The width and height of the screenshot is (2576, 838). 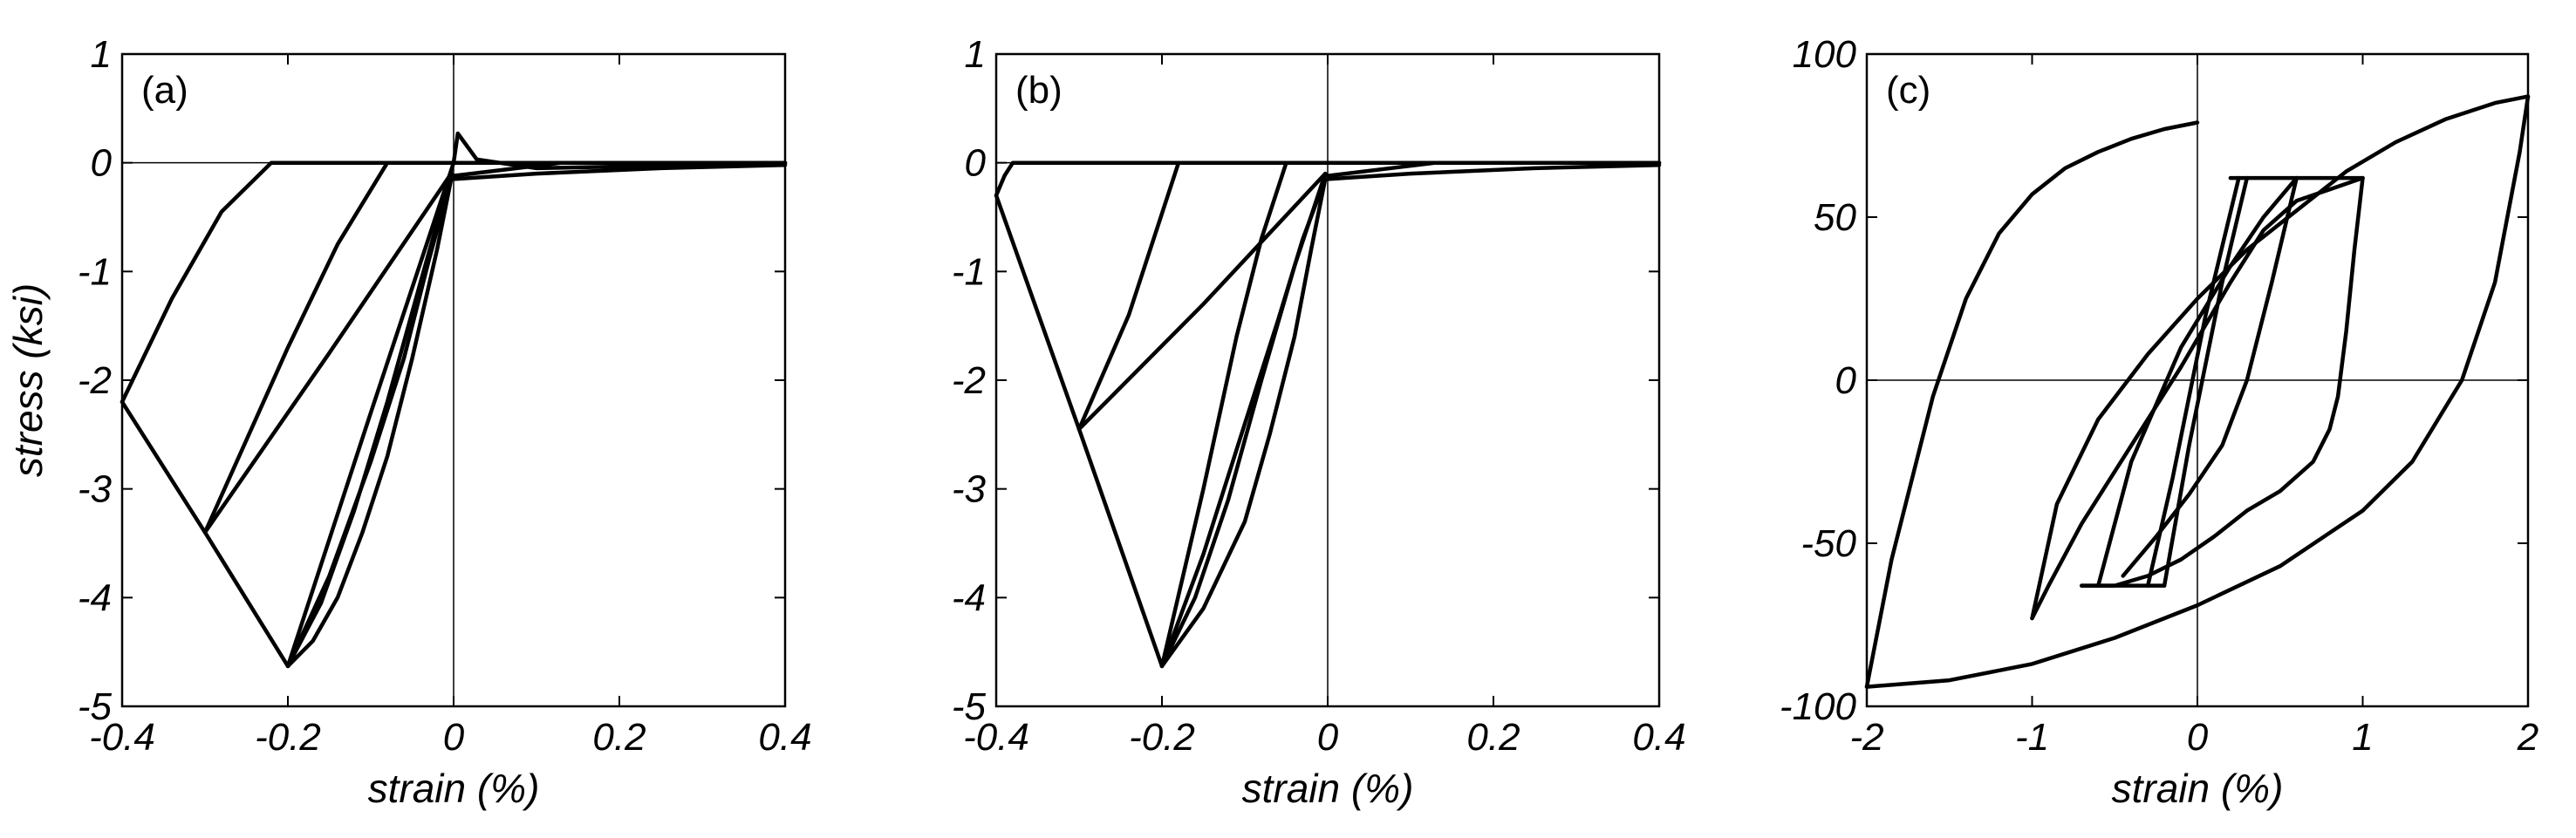 I want to click on y-tick-label: 50, so click(x=1835, y=217).